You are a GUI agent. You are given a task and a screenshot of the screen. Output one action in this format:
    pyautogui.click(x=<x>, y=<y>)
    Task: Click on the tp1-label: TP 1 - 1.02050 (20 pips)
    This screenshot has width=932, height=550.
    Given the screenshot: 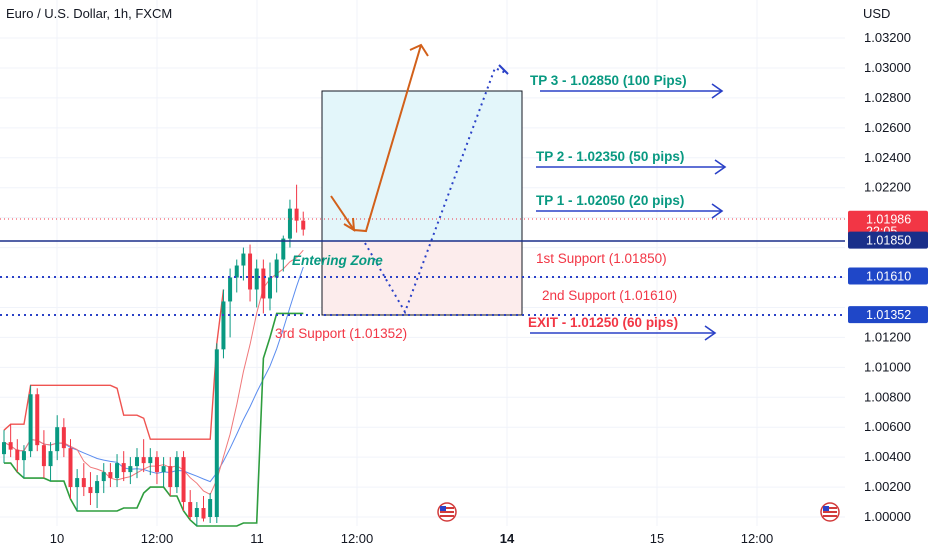 What is the action you would take?
    pyautogui.click(x=610, y=200)
    